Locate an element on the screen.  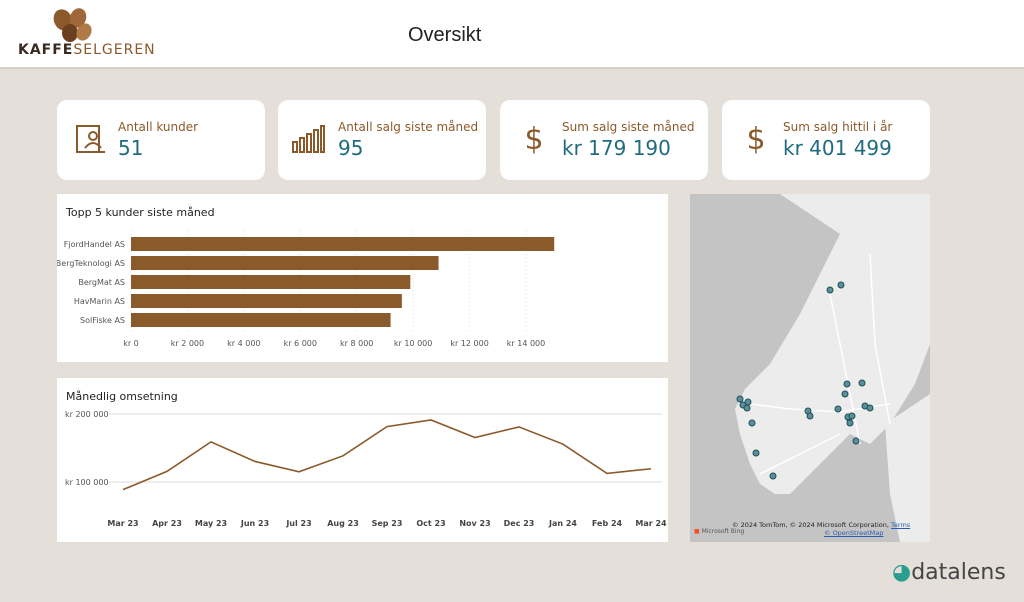
datalens-logo: ◕datalens is located at coordinates (949, 572).